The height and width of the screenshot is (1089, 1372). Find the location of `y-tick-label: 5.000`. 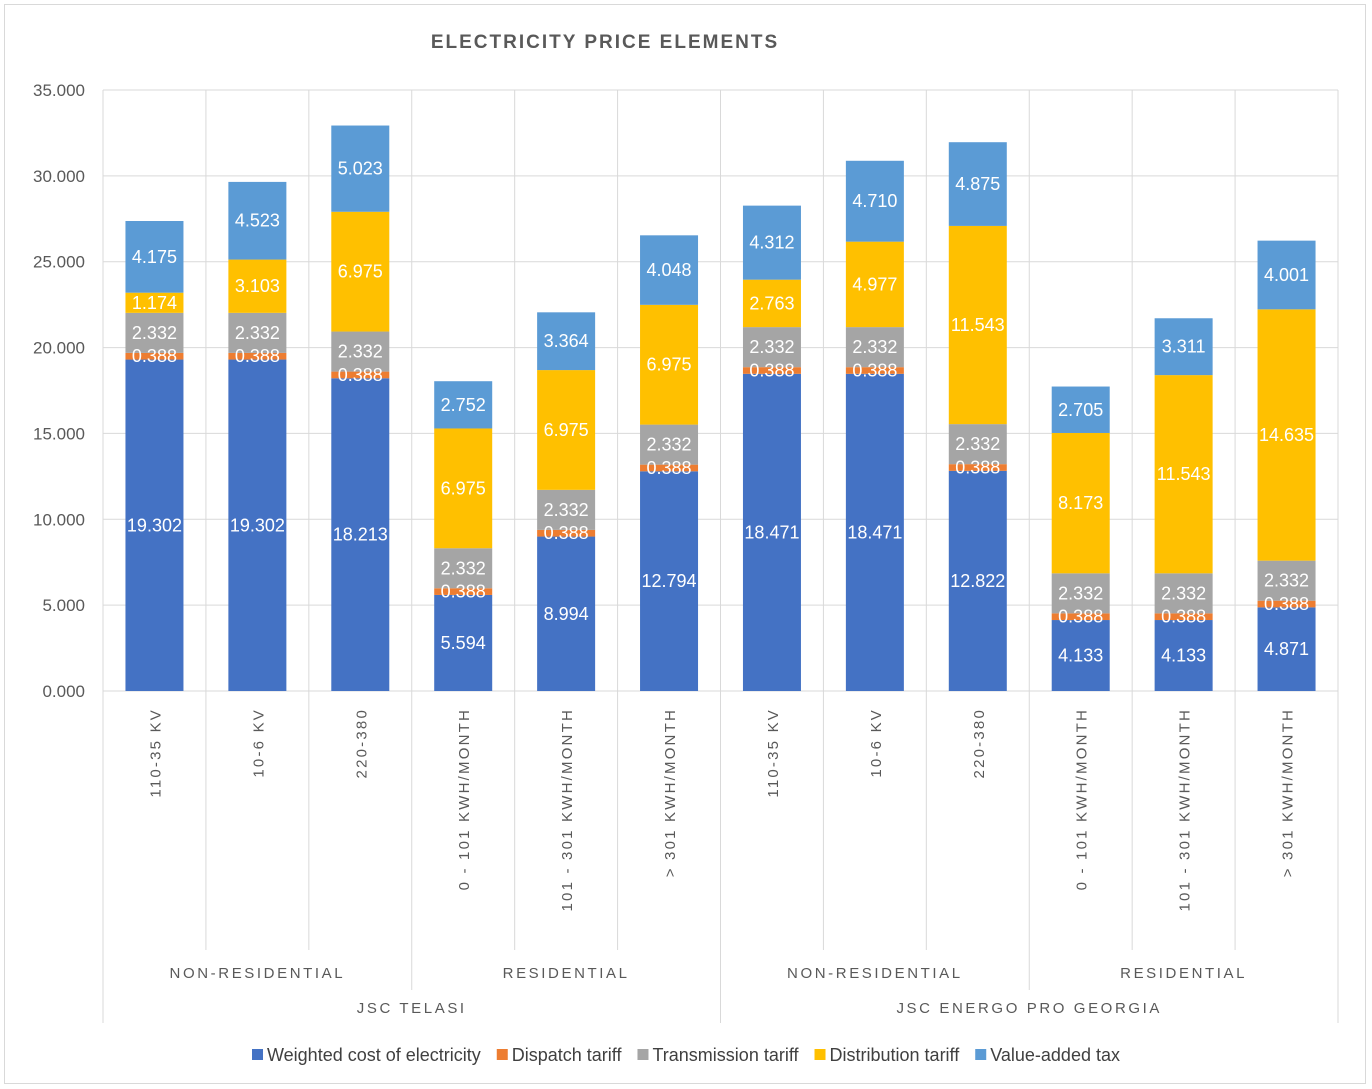

y-tick-label: 5.000 is located at coordinates (63, 605).